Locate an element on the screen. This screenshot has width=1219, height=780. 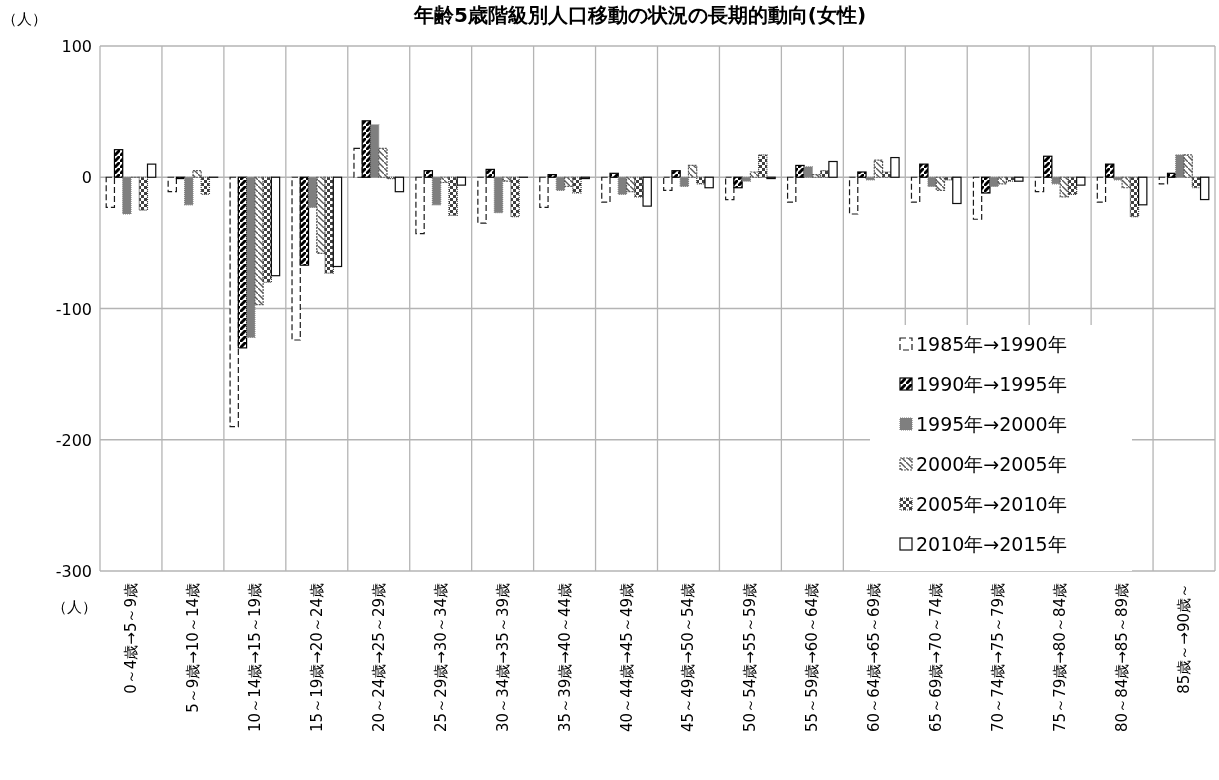
x-tick-label: 85歳～→90歳～ is located at coordinates (1184, 638).